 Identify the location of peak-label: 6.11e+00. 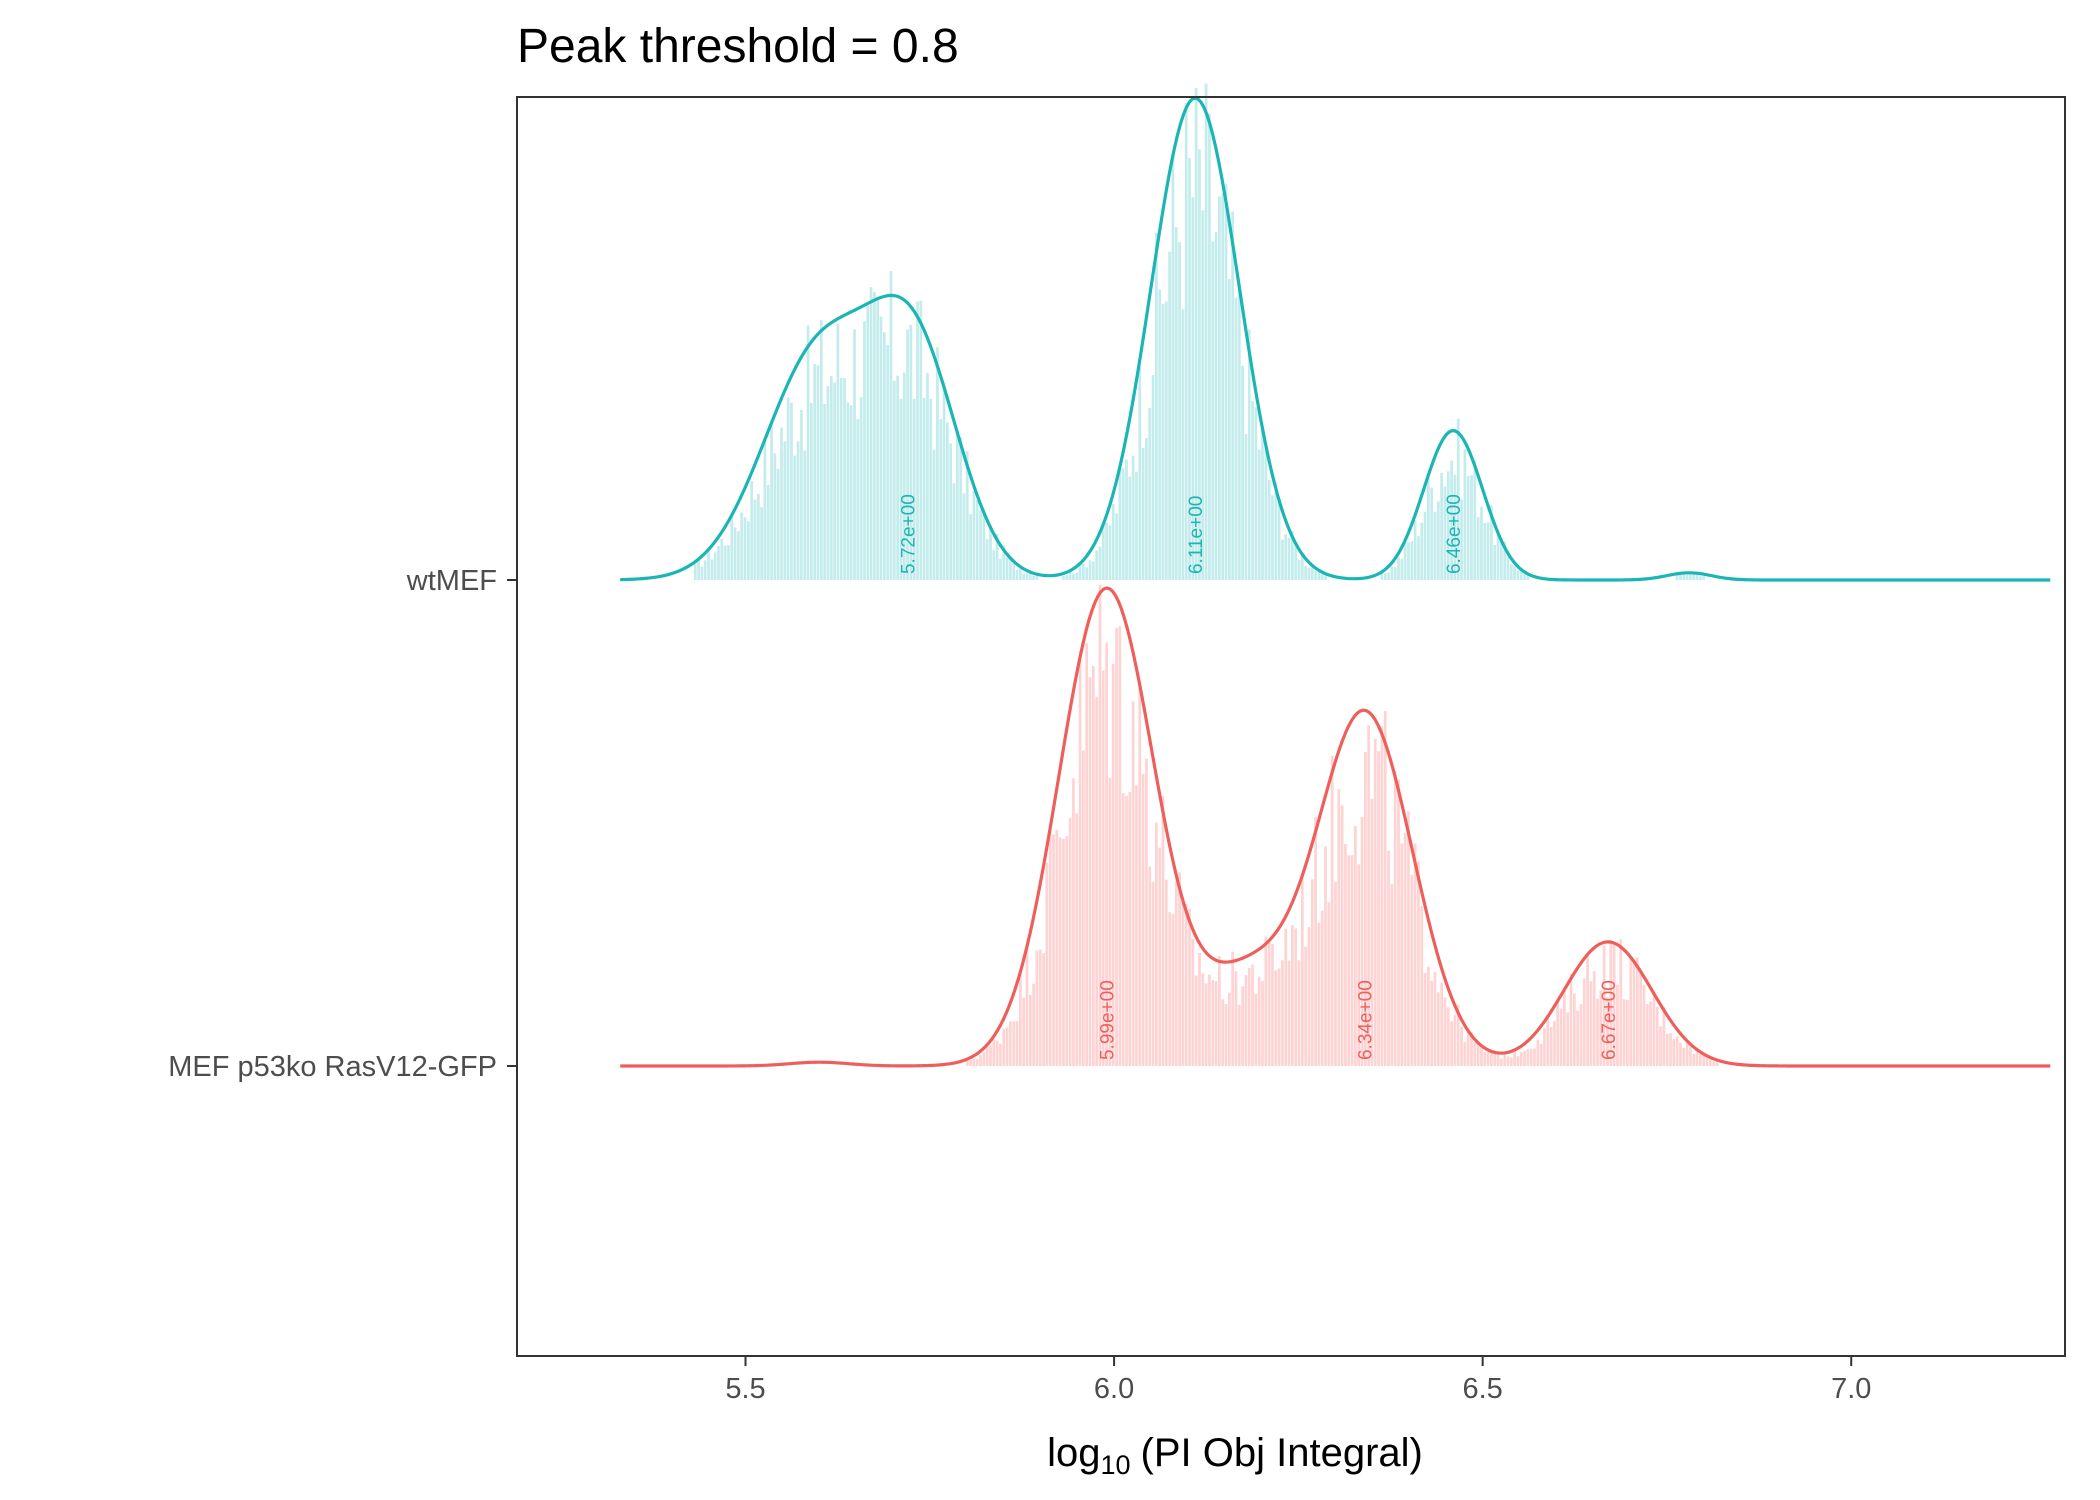
(1196, 535).